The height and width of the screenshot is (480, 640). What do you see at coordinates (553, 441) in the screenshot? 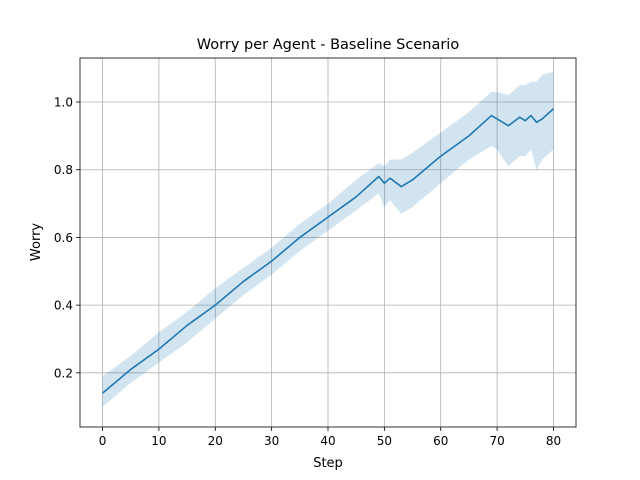
I see `x-tick-label: 80` at bounding box center [553, 441].